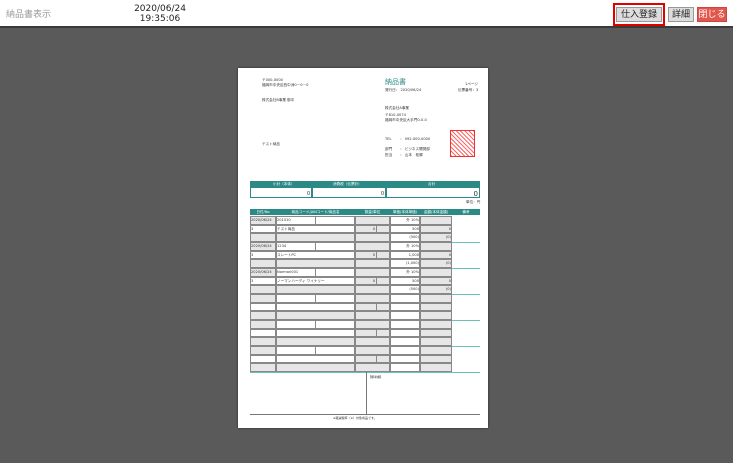 This screenshot has width=733, height=463. Describe the element at coordinates (160, 9) in the screenshot. I see `date: 2020/06/24` at that location.